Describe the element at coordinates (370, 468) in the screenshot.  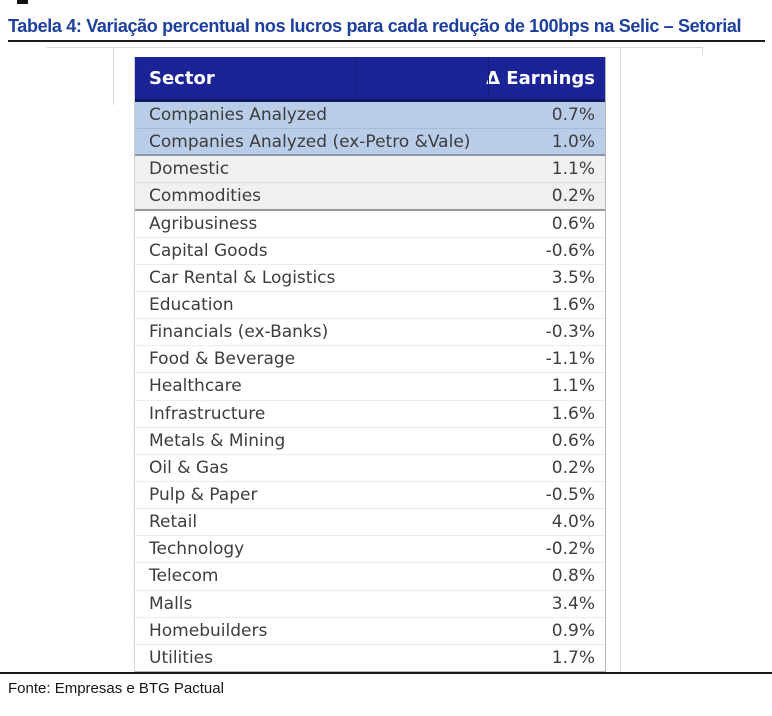
I see `table-row: Oil & Gas 0.2%` at that location.